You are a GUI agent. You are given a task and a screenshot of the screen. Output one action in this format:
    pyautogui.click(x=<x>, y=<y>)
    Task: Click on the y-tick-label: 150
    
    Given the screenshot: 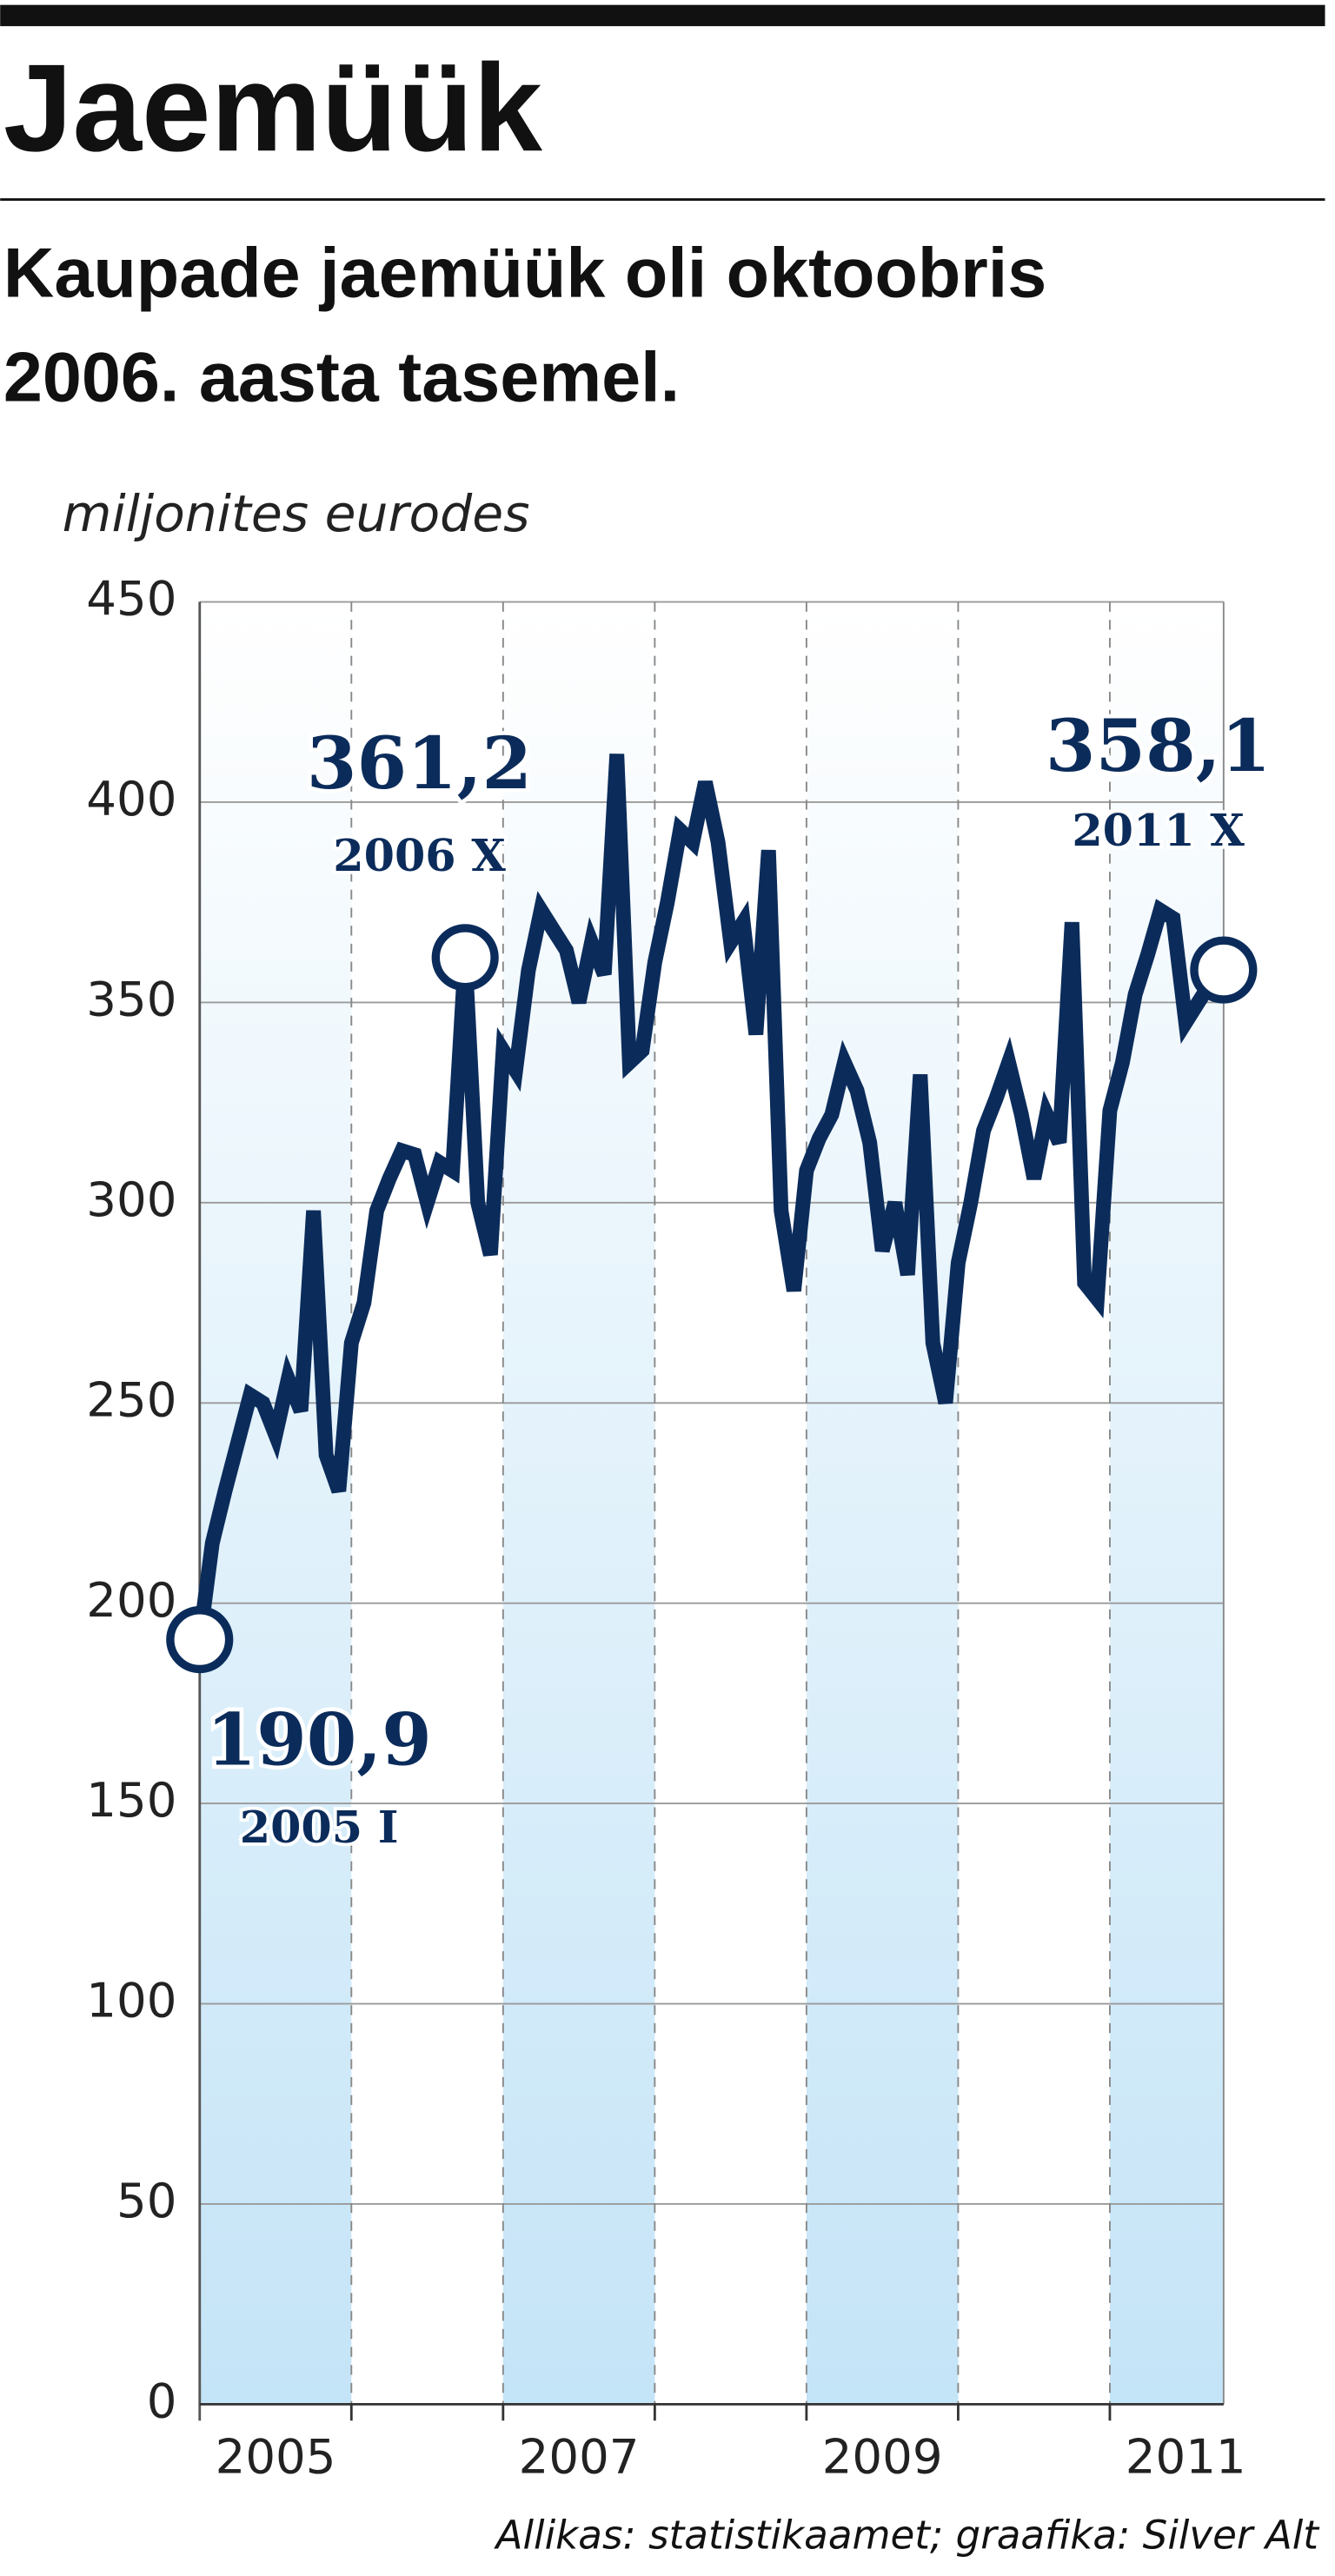 What is the action you would take?
    pyautogui.click(x=131, y=1800)
    